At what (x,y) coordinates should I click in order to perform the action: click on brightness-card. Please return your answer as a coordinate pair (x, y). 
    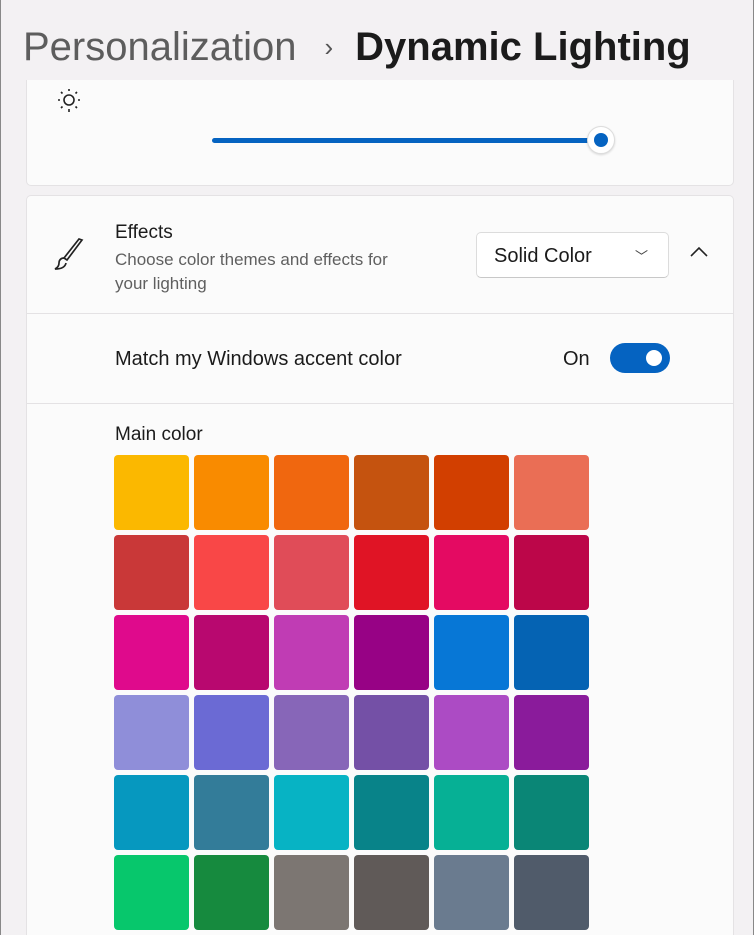
    Looking at the image, I should click on (380, 133).